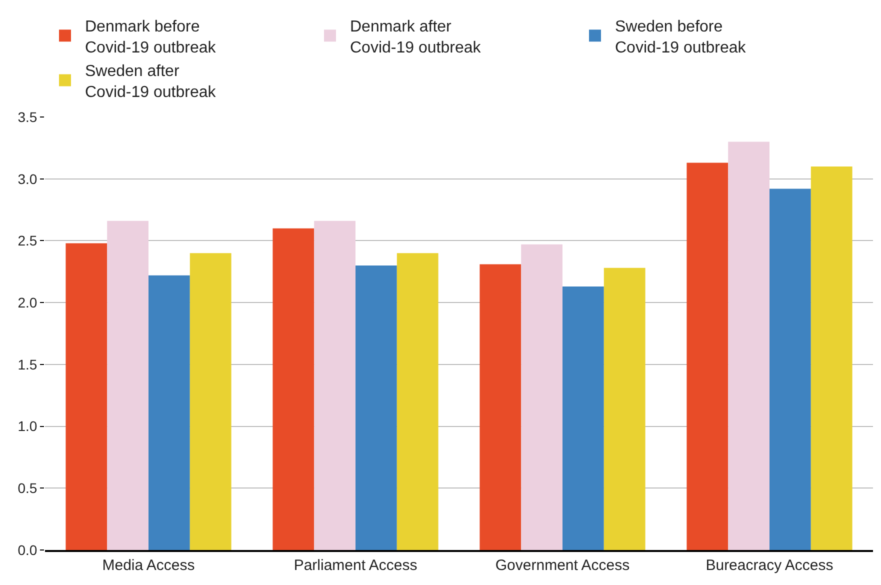 This screenshot has height=585, width=881. Describe the element at coordinates (356, 565) in the screenshot. I see `x-tick-label: Parliament Access` at that location.